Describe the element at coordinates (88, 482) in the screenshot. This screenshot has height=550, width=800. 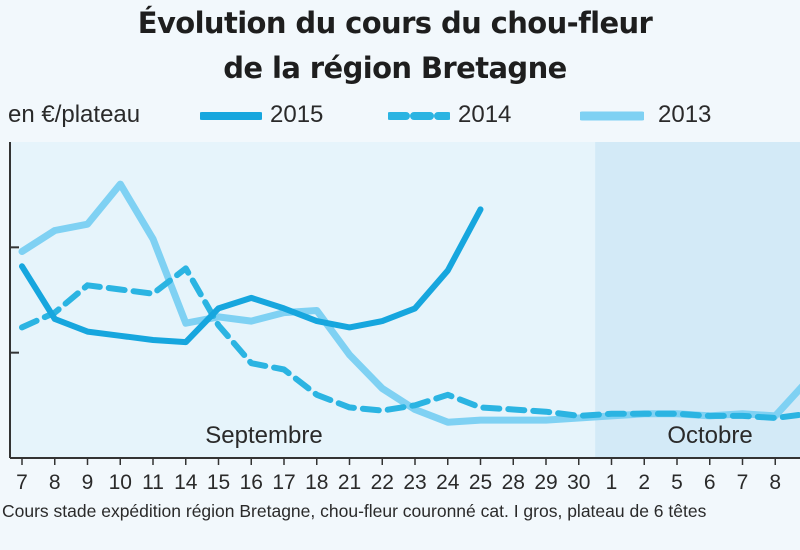
I see `x-tick-label: 9` at that location.